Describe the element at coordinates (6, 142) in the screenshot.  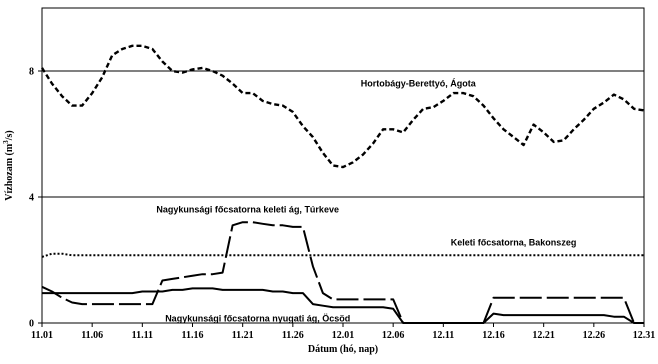
I see `y-axis-title-superscript: 3` at that location.